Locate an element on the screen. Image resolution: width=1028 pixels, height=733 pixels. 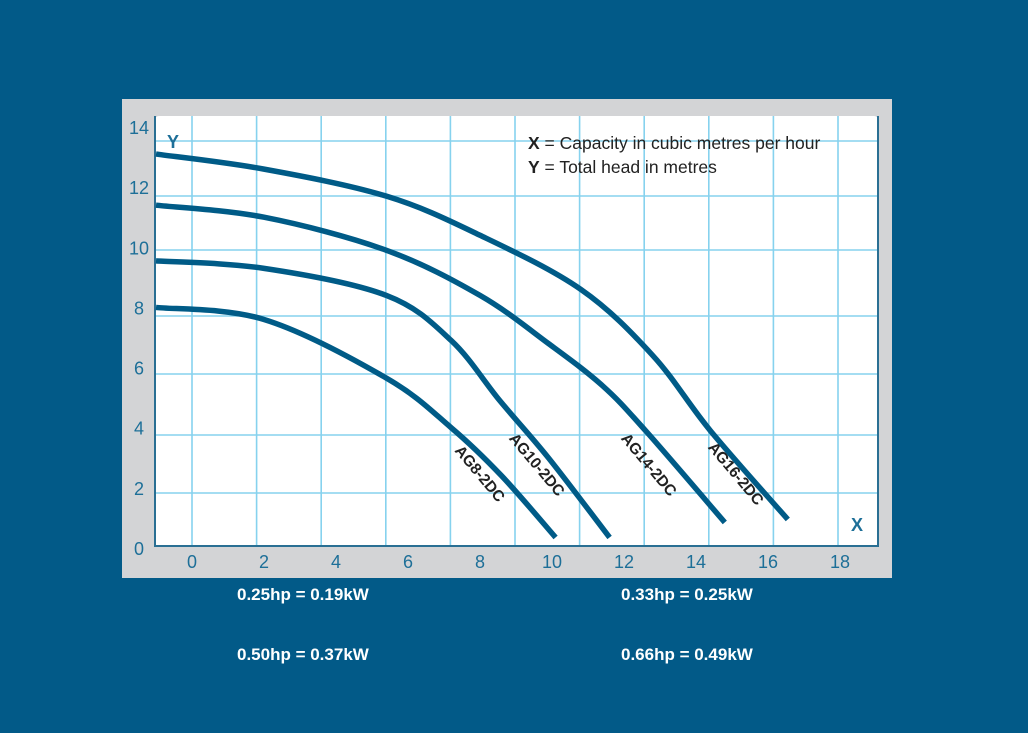
x-tick-label: 10 is located at coordinates (552, 562).